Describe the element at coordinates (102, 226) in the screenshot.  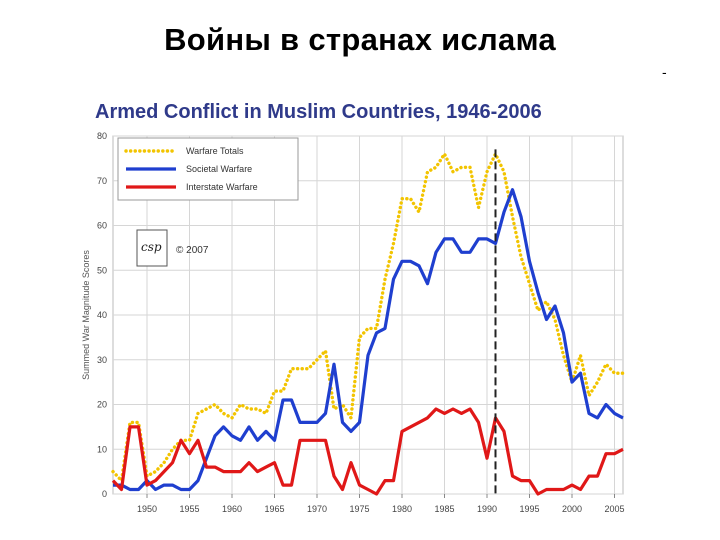
I see `y-tick-label: 60` at that location.